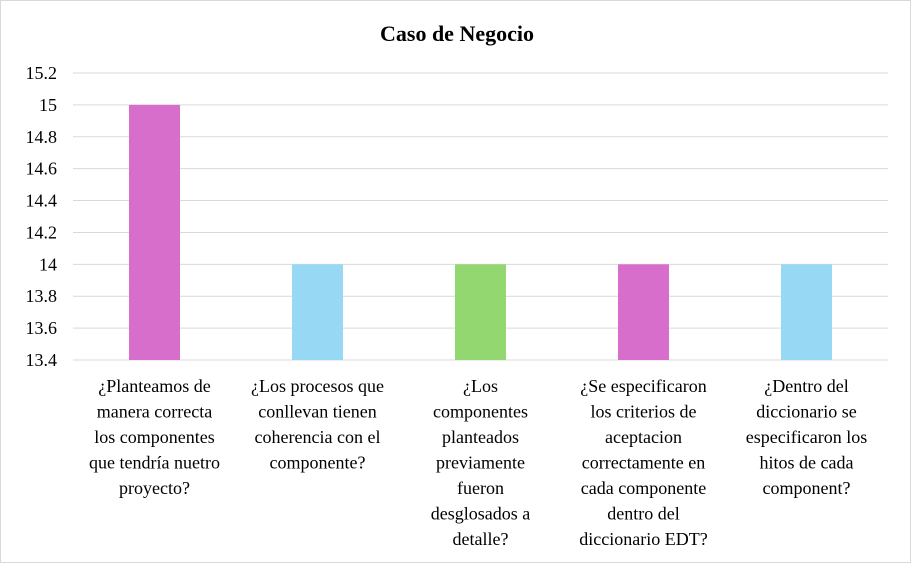 The height and width of the screenshot is (563, 911). What do you see at coordinates (42, 216) in the screenshot?
I see `y-axis-ticks: 13.4 13.6 13.8 14 14.2 14.4 14.6 14.8 15 15.2` at bounding box center [42, 216].